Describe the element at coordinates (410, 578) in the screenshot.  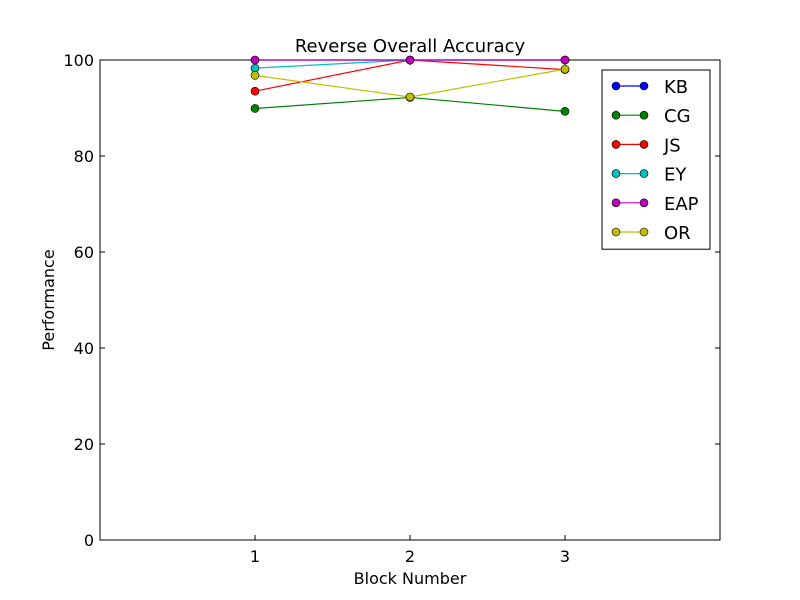
I see `x-axis-label: Block Number` at that location.